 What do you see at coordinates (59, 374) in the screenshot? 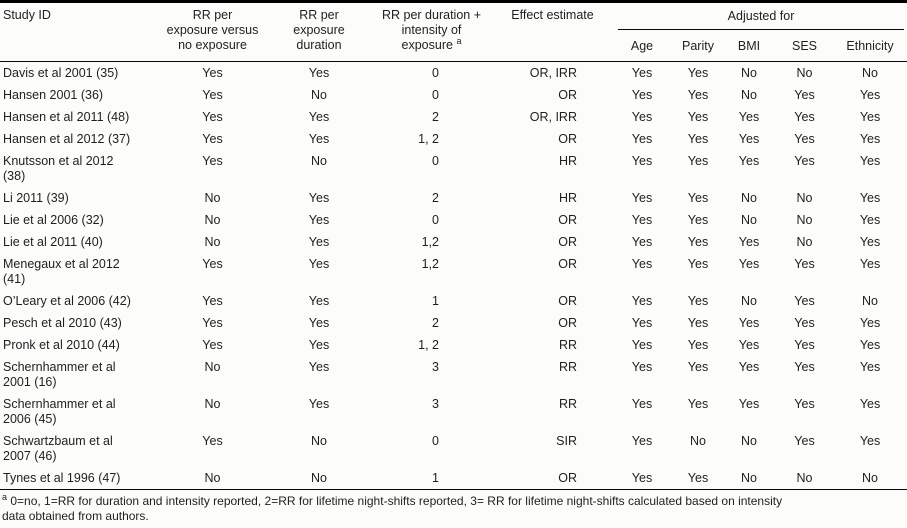
I see `study-id-cell: Schernhammer et al 2001 (16)` at bounding box center [59, 374].